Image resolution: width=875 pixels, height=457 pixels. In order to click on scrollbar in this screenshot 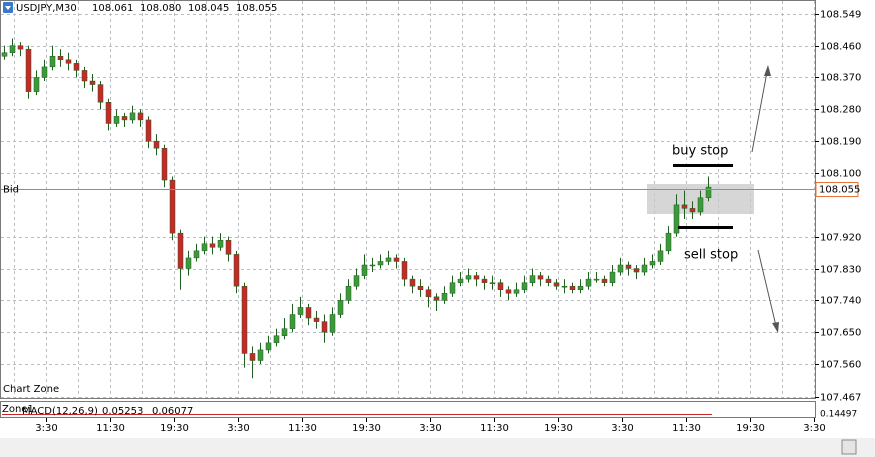, I will do `click(437, 447)`.